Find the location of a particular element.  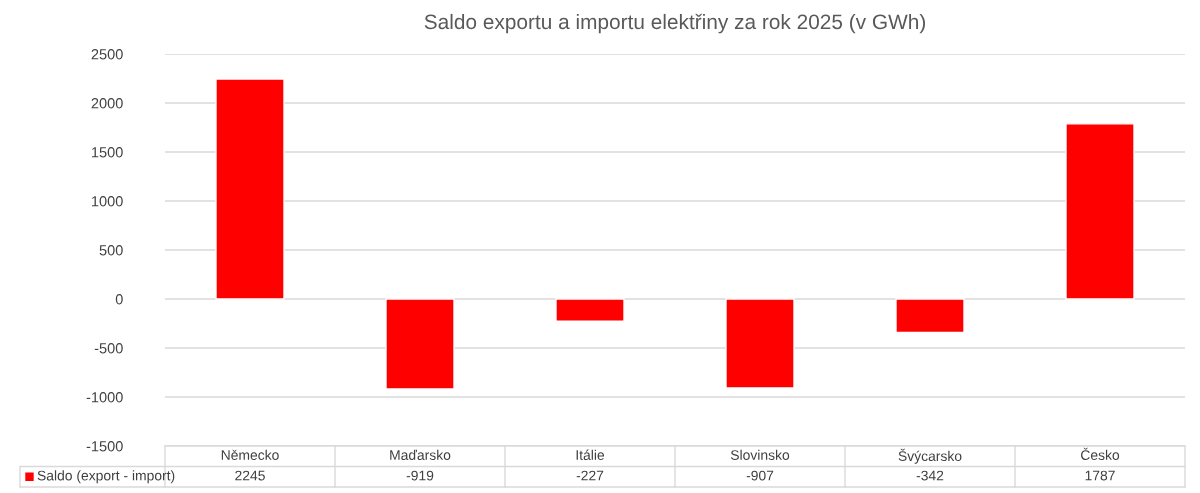

data-label: -342 is located at coordinates (930, 475).